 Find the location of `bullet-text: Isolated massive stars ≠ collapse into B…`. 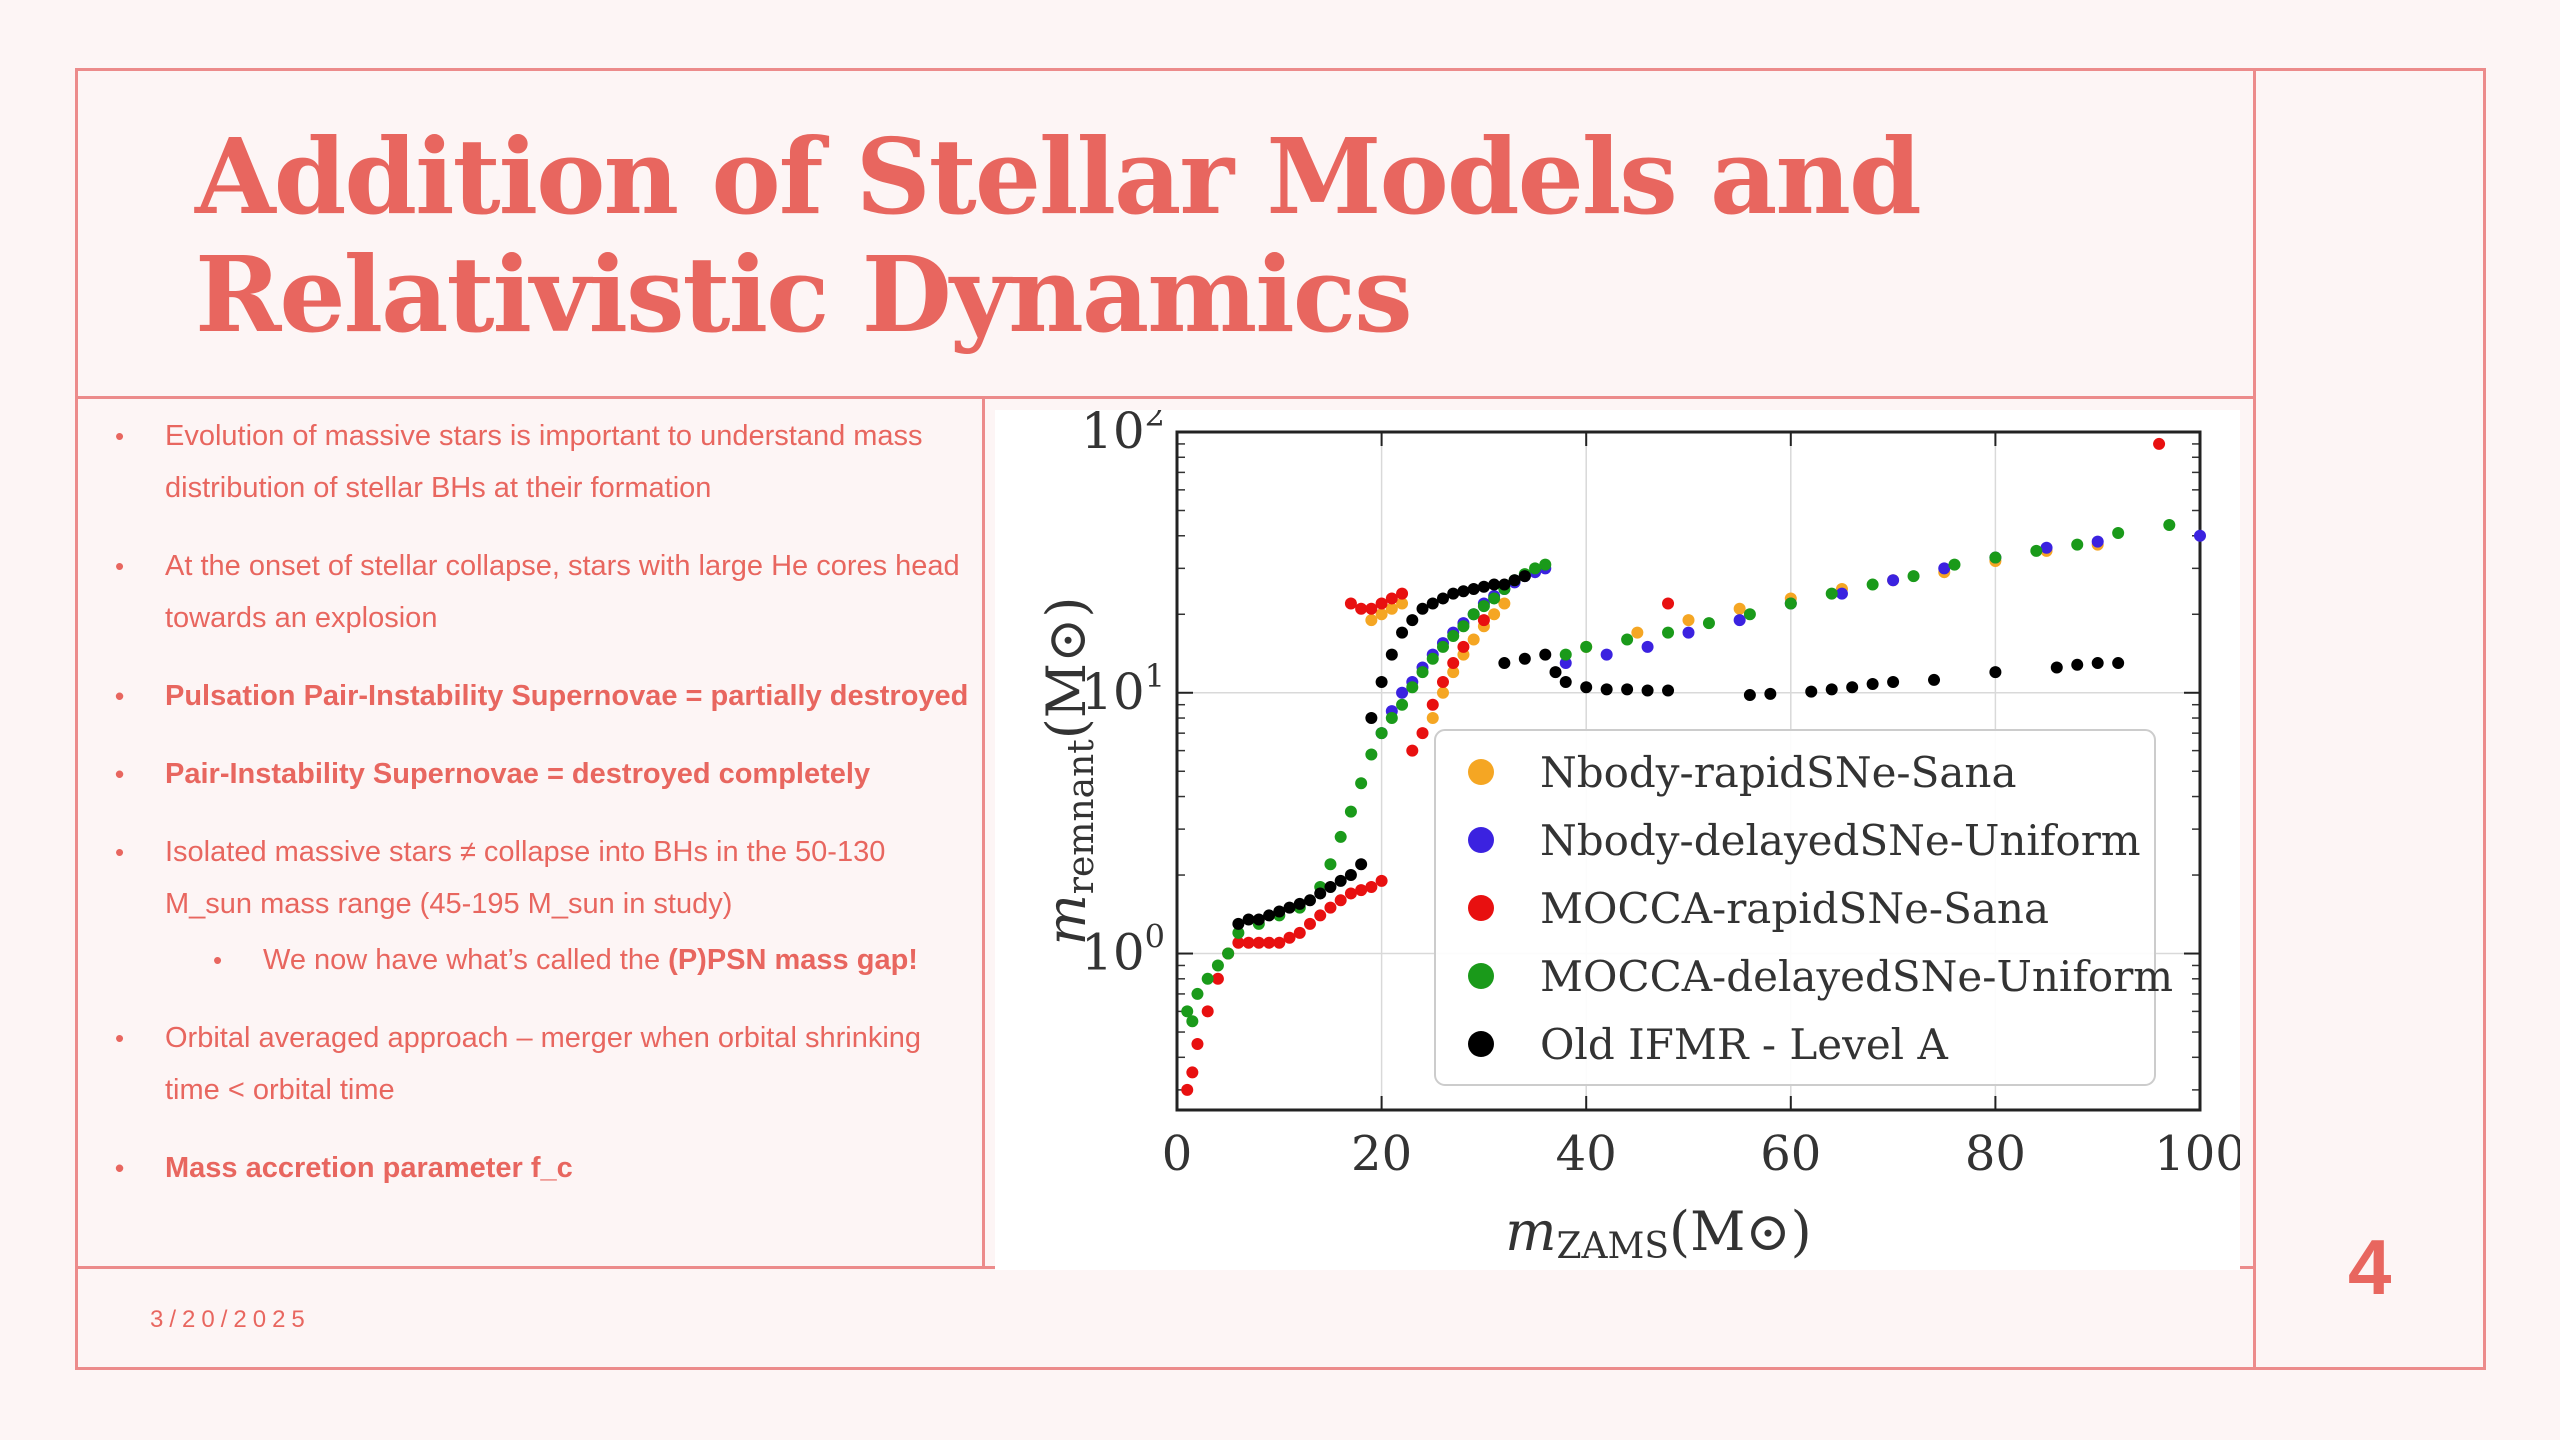

bullet-text: Isolated massive stars ≠ collapse into B… is located at coordinates (525, 878).